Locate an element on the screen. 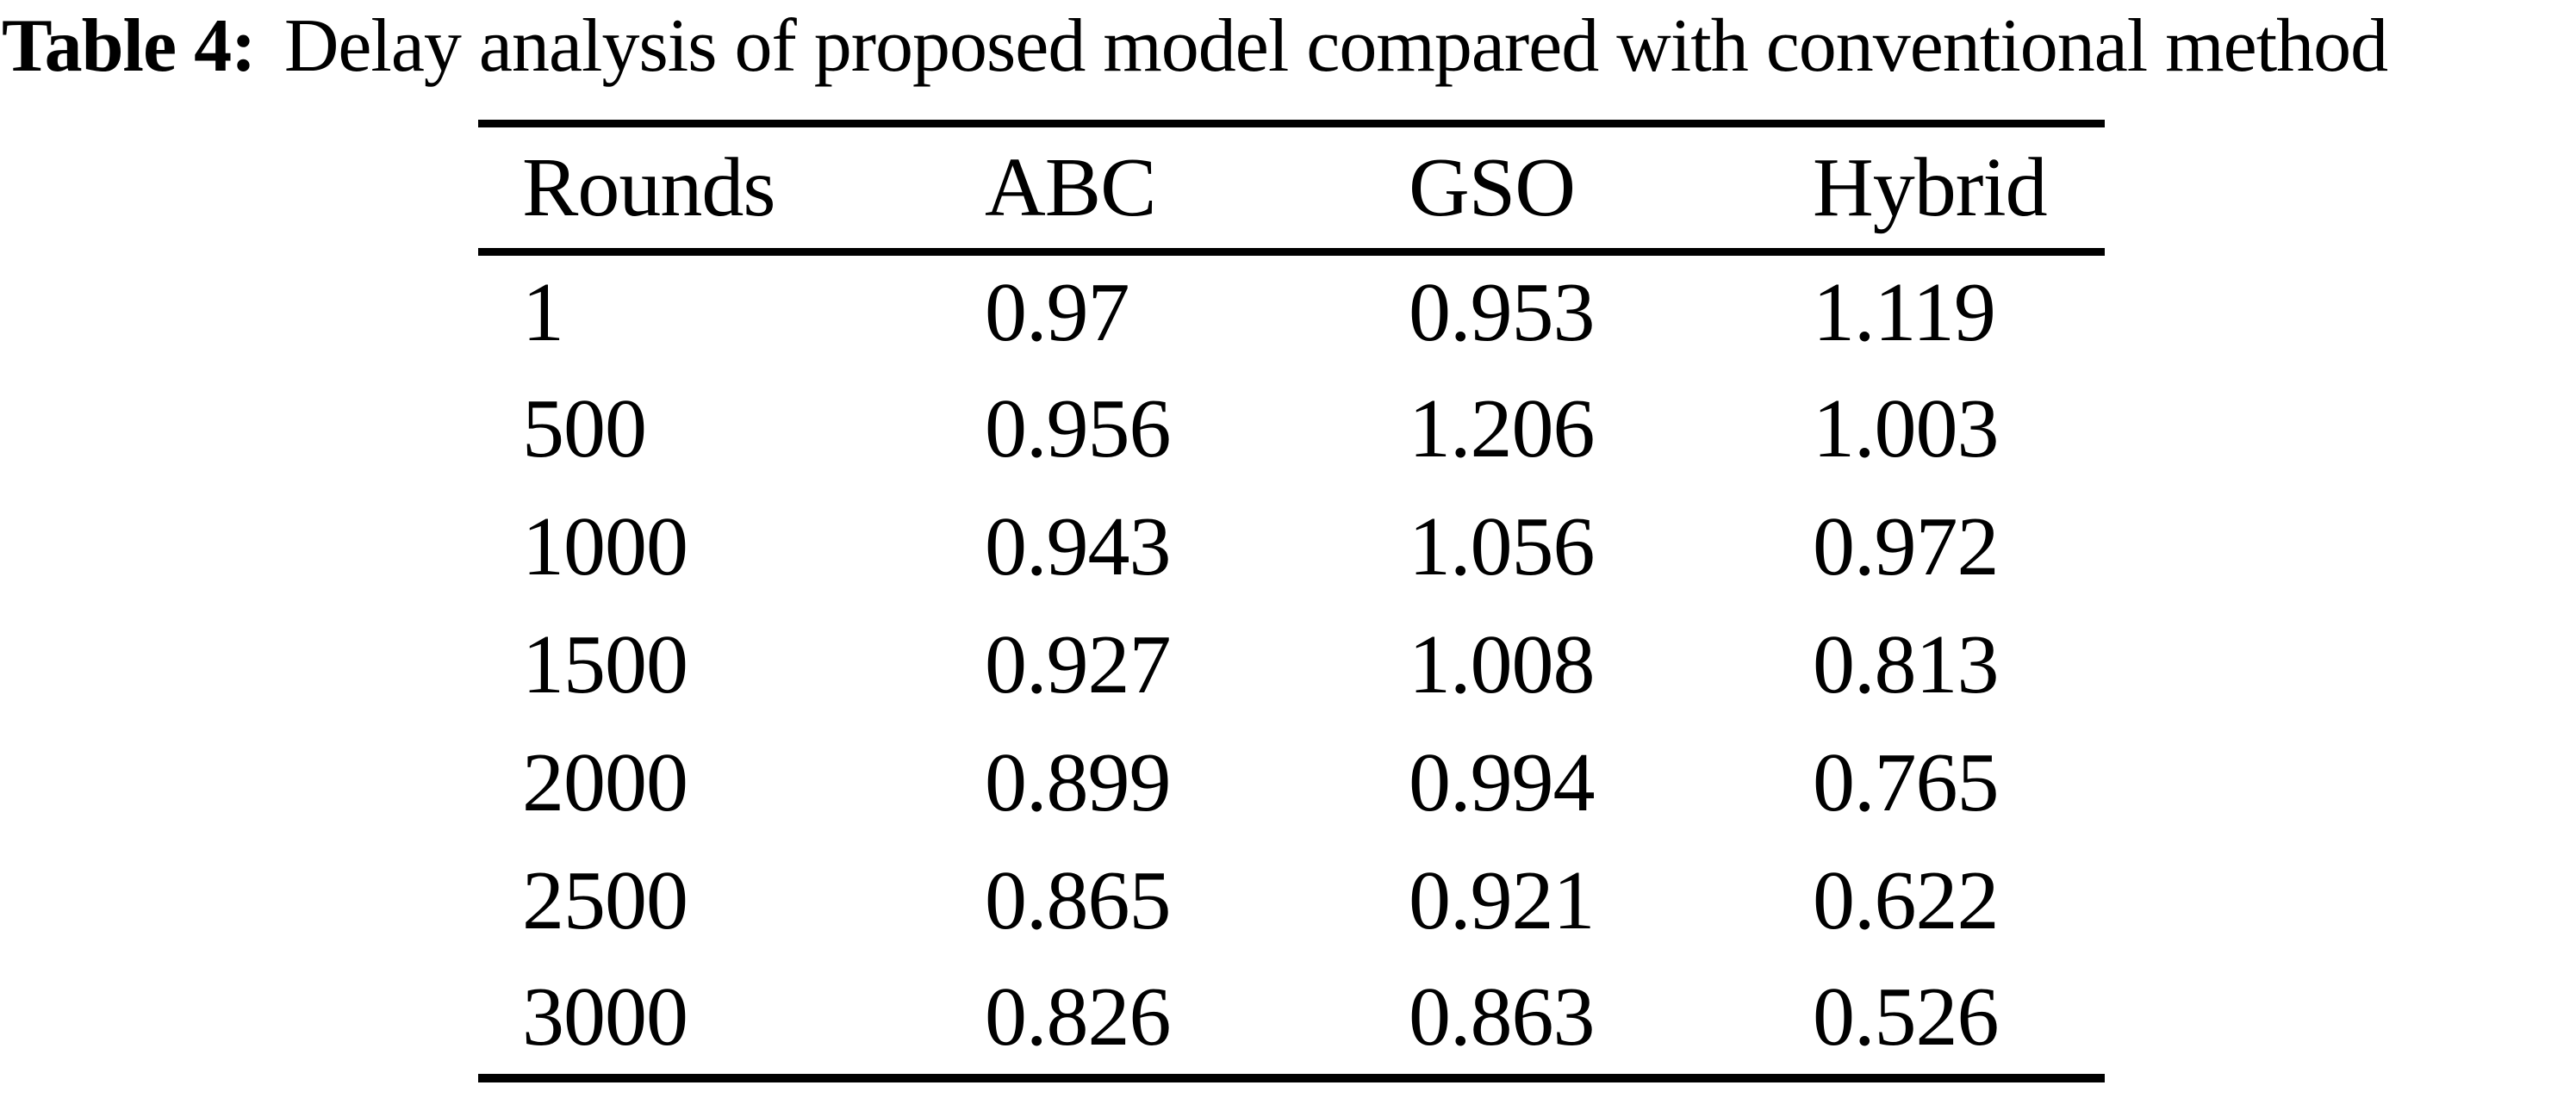 This screenshot has height=1104, width=2576. cell-gso: 0.921 is located at coordinates (1503, 900).